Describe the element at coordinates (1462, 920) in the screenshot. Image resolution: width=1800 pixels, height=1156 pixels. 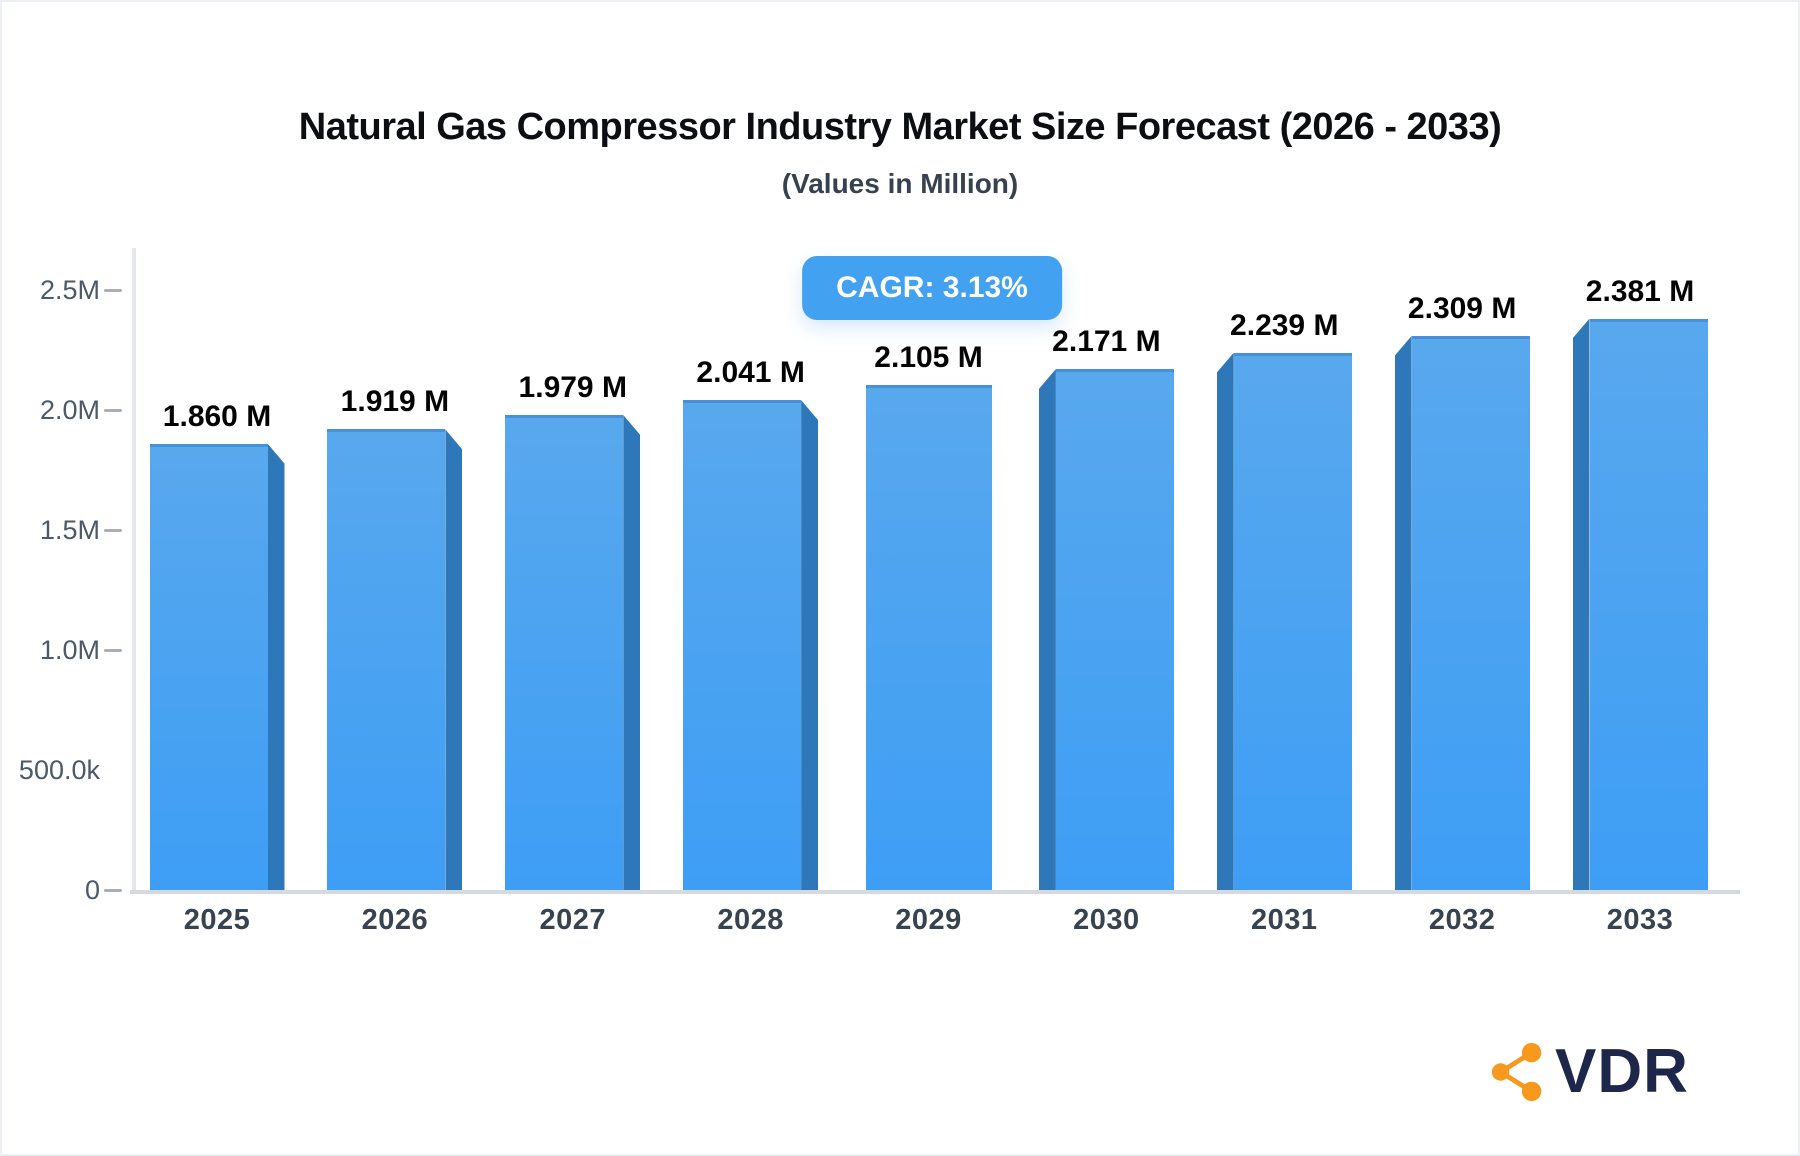
I see `x-axis-label-2032: 2032` at that location.